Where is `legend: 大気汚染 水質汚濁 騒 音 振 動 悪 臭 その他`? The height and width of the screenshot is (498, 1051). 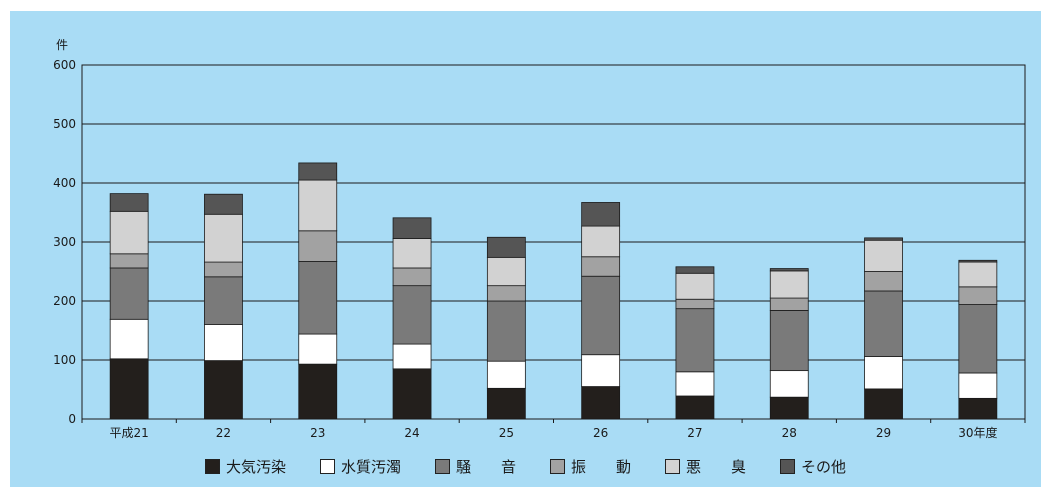 legend: 大気汚染 水質汚濁 騒 音 振 動 悪 臭 その他 is located at coordinates (525, 466).